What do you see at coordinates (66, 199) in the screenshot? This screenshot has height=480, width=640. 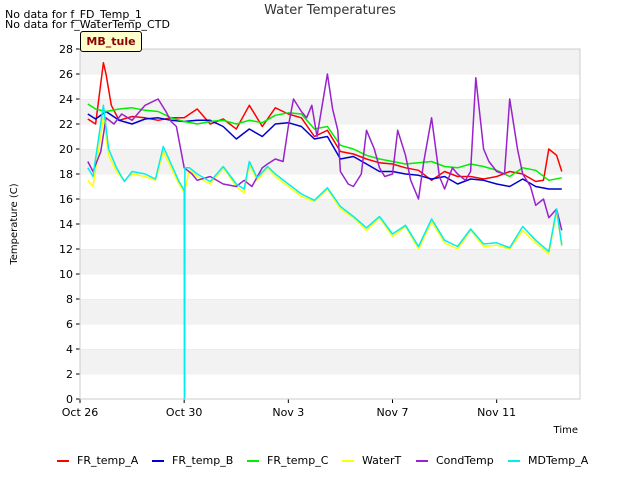 I see `y-tick-label: 16` at bounding box center [66, 199].